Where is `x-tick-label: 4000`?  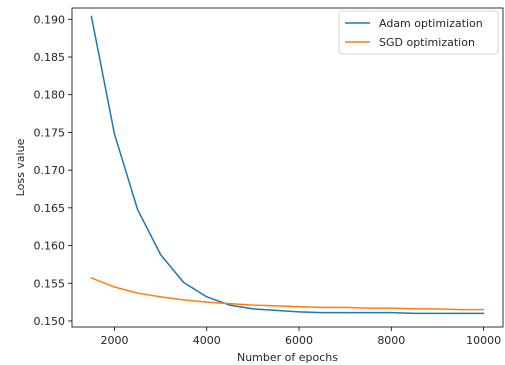 x-tick-label: 4000 is located at coordinates (207, 340).